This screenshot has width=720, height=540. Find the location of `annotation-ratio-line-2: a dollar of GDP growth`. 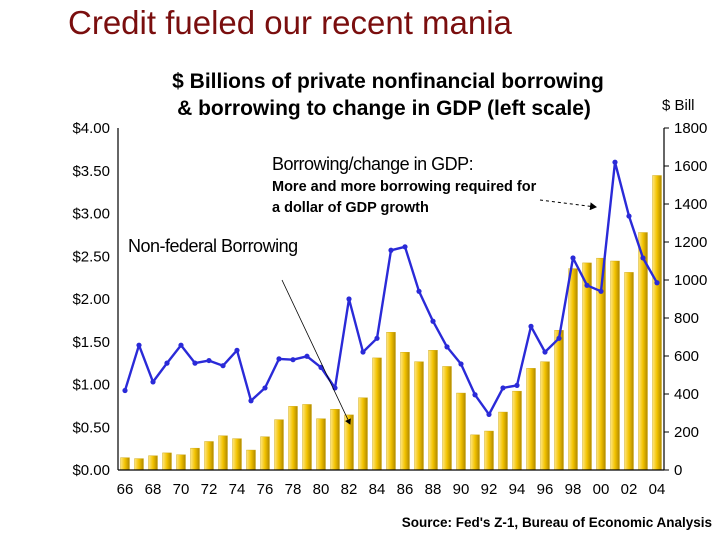

annotation-ratio-line-2: a dollar of GDP growth is located at coordinates (350, 208).